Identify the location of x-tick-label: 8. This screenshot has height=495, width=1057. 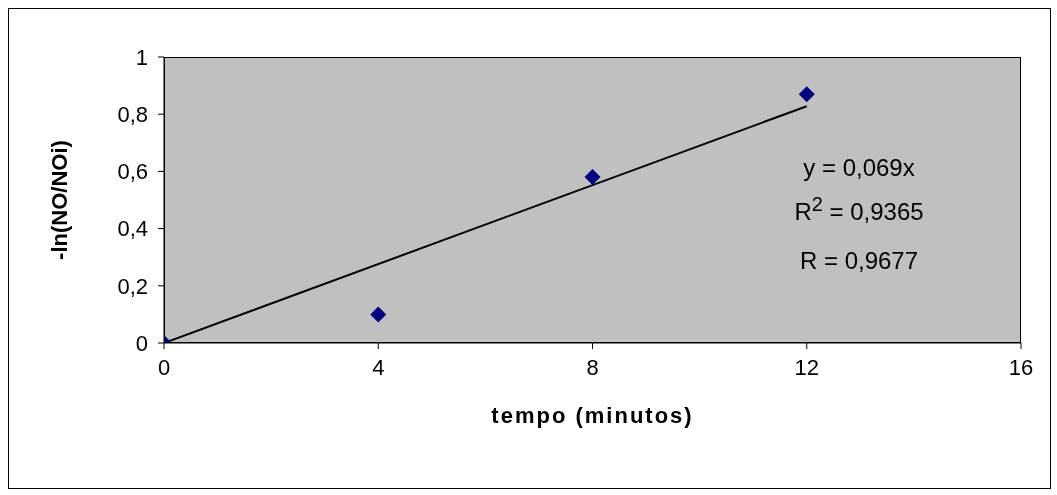
(592, 367).